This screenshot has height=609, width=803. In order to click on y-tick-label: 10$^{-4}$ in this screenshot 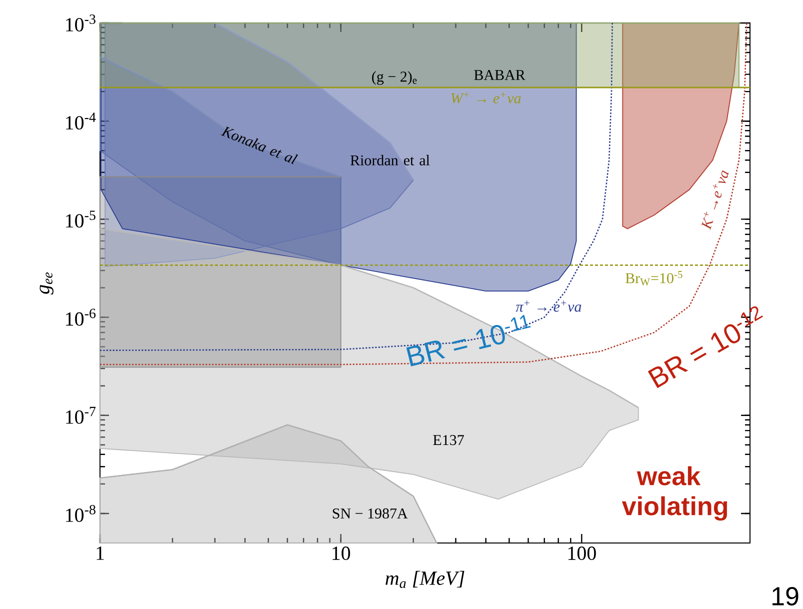, I will do `click(81, 121)`.